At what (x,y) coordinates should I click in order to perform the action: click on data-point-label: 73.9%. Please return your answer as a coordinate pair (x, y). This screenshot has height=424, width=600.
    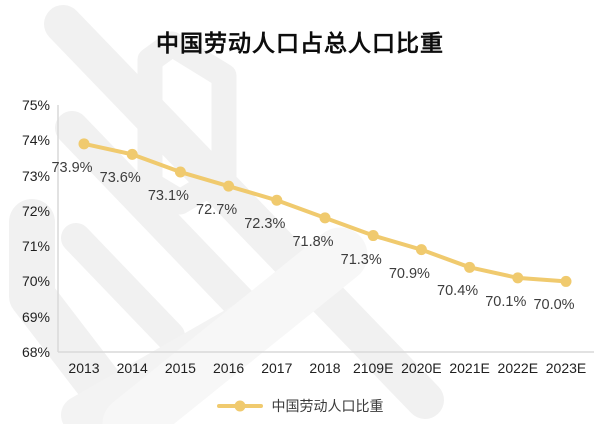
    Looking at the image, I should click on (72, 167).